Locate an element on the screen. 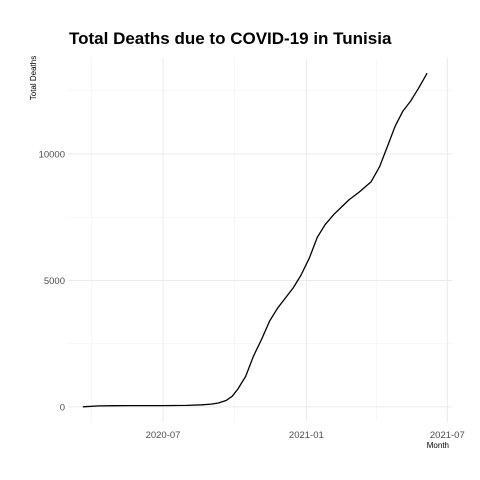 The width and height of the screenshot is (480, 480). chart-title: Total Deaths due to COVID-19 in Tunisia is located at coordinates (230, 38).